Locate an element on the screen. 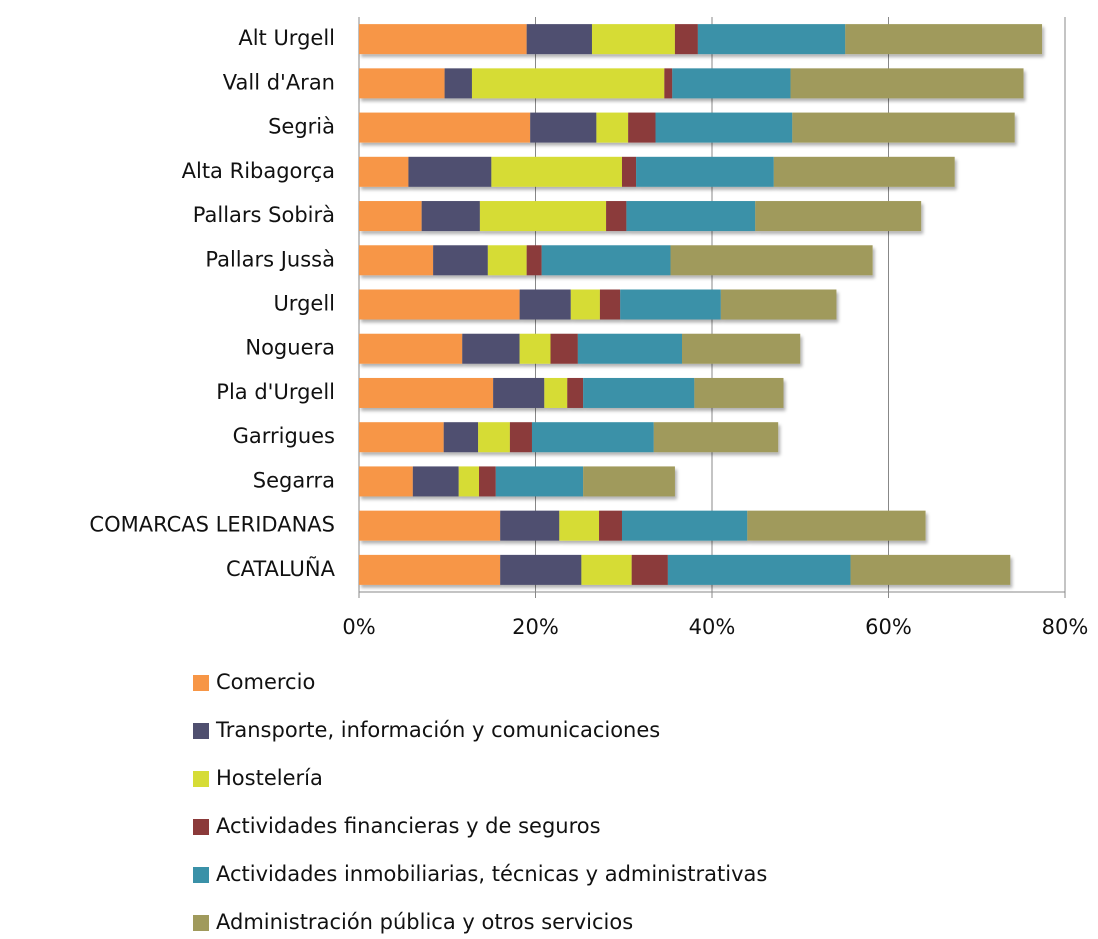  x-tick-label: 40% is located at coordinates (712, 627).